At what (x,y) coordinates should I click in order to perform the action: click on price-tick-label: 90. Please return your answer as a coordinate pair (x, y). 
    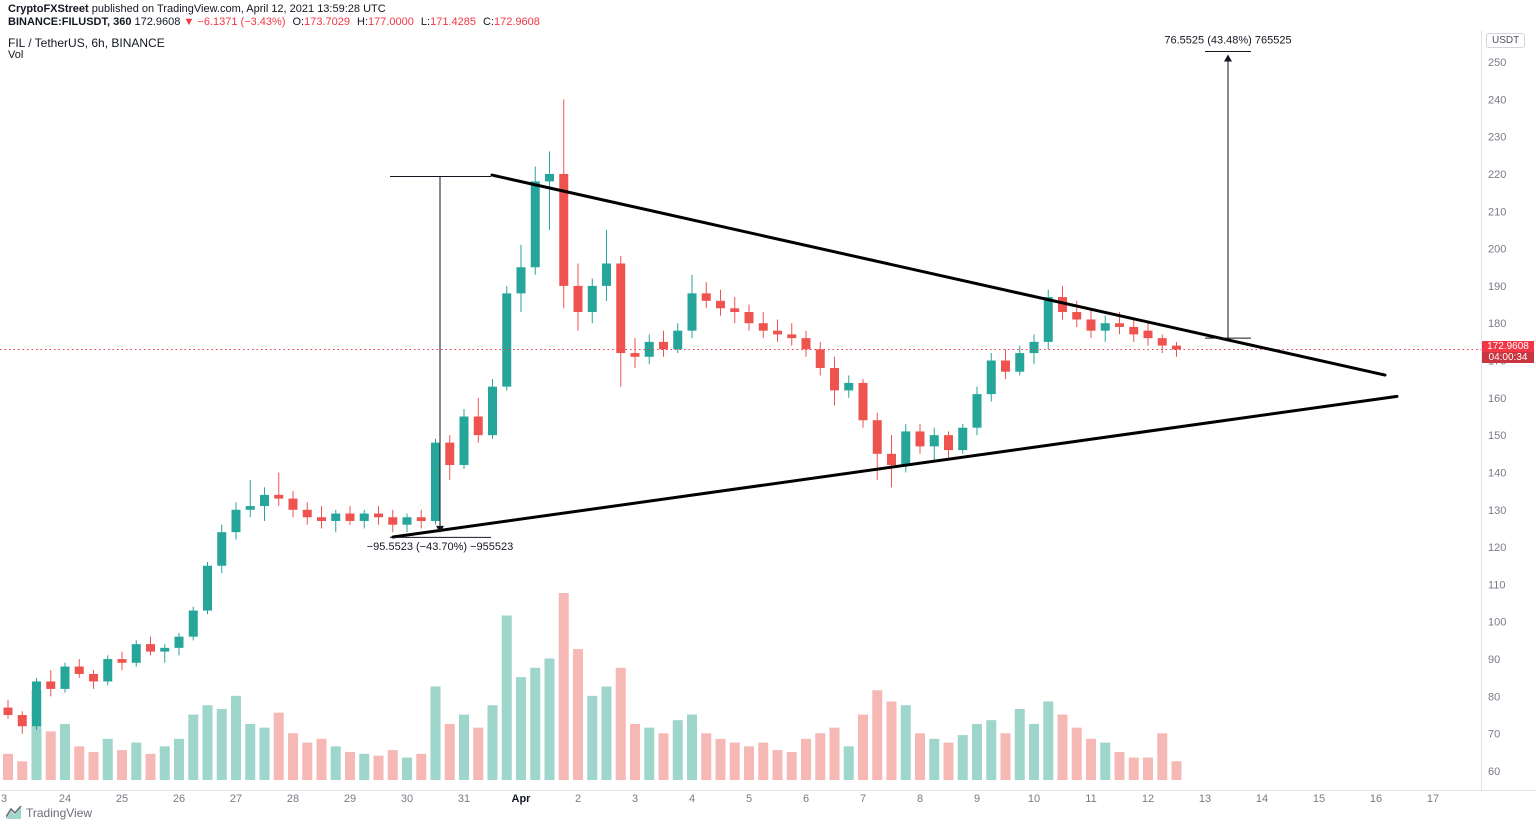
    Looking at the image, I should click on (1494, 660).